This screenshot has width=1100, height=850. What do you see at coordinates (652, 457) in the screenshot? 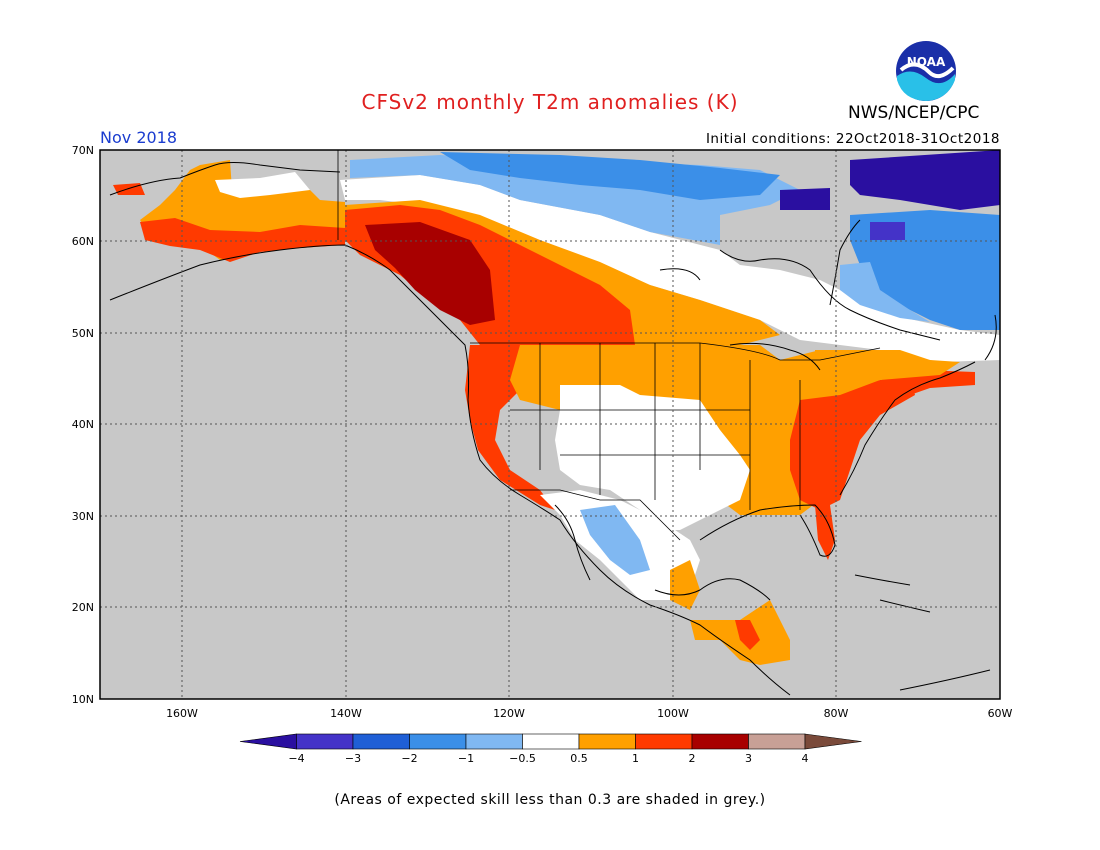
I see `us-central-white` at bounding box center [652, 457].